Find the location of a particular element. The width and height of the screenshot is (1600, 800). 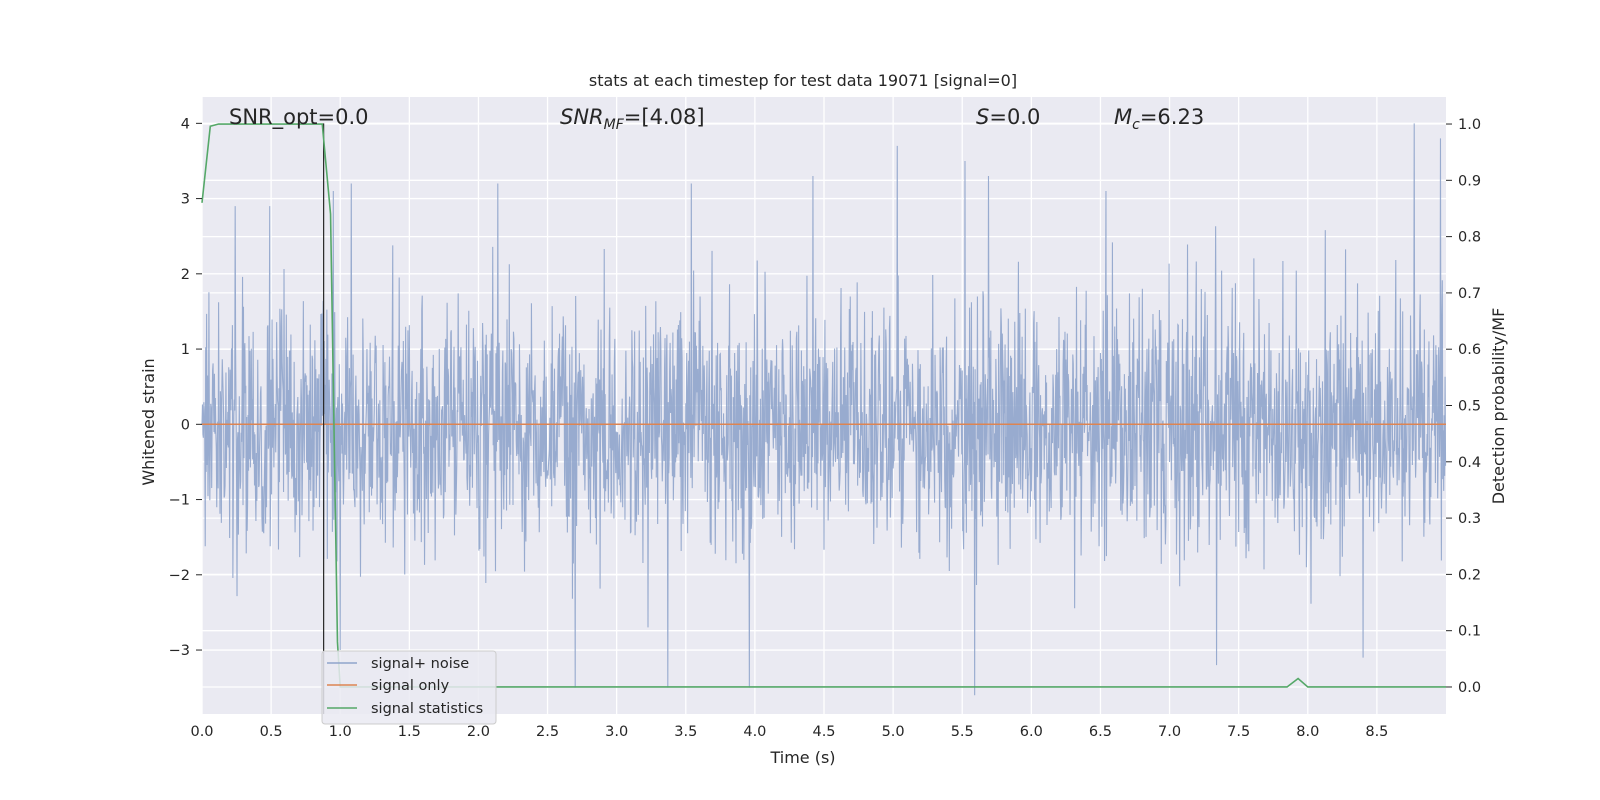

y2-tick-label: 0.4 is located at coordinates (1469, 463).